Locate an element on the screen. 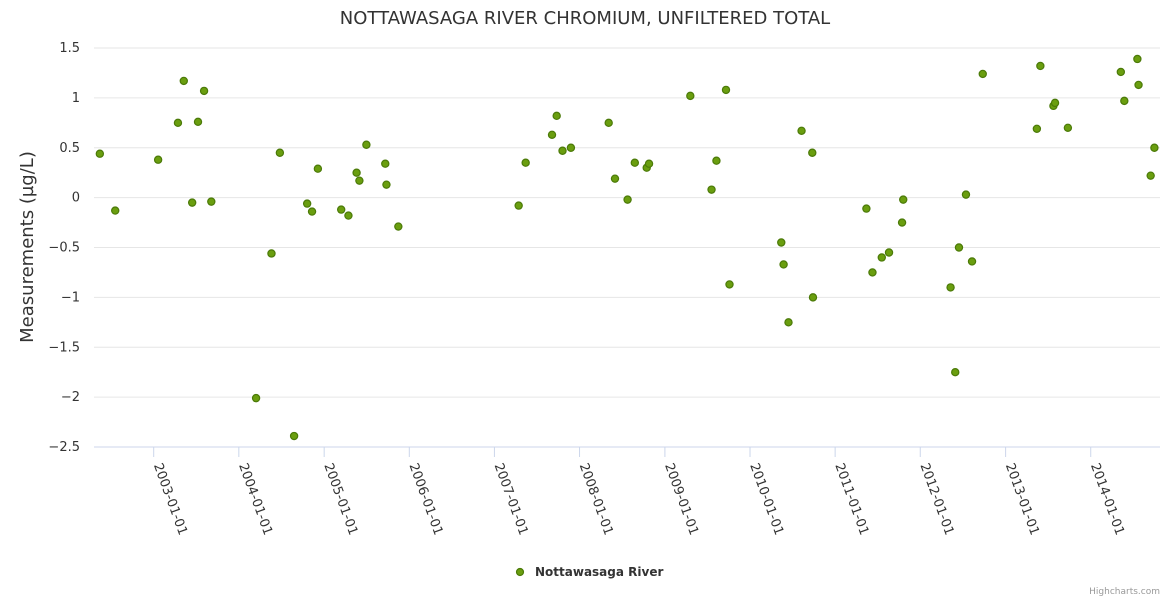  x-tick-label: 2003-01-01 is located at coordinates (170, 499).